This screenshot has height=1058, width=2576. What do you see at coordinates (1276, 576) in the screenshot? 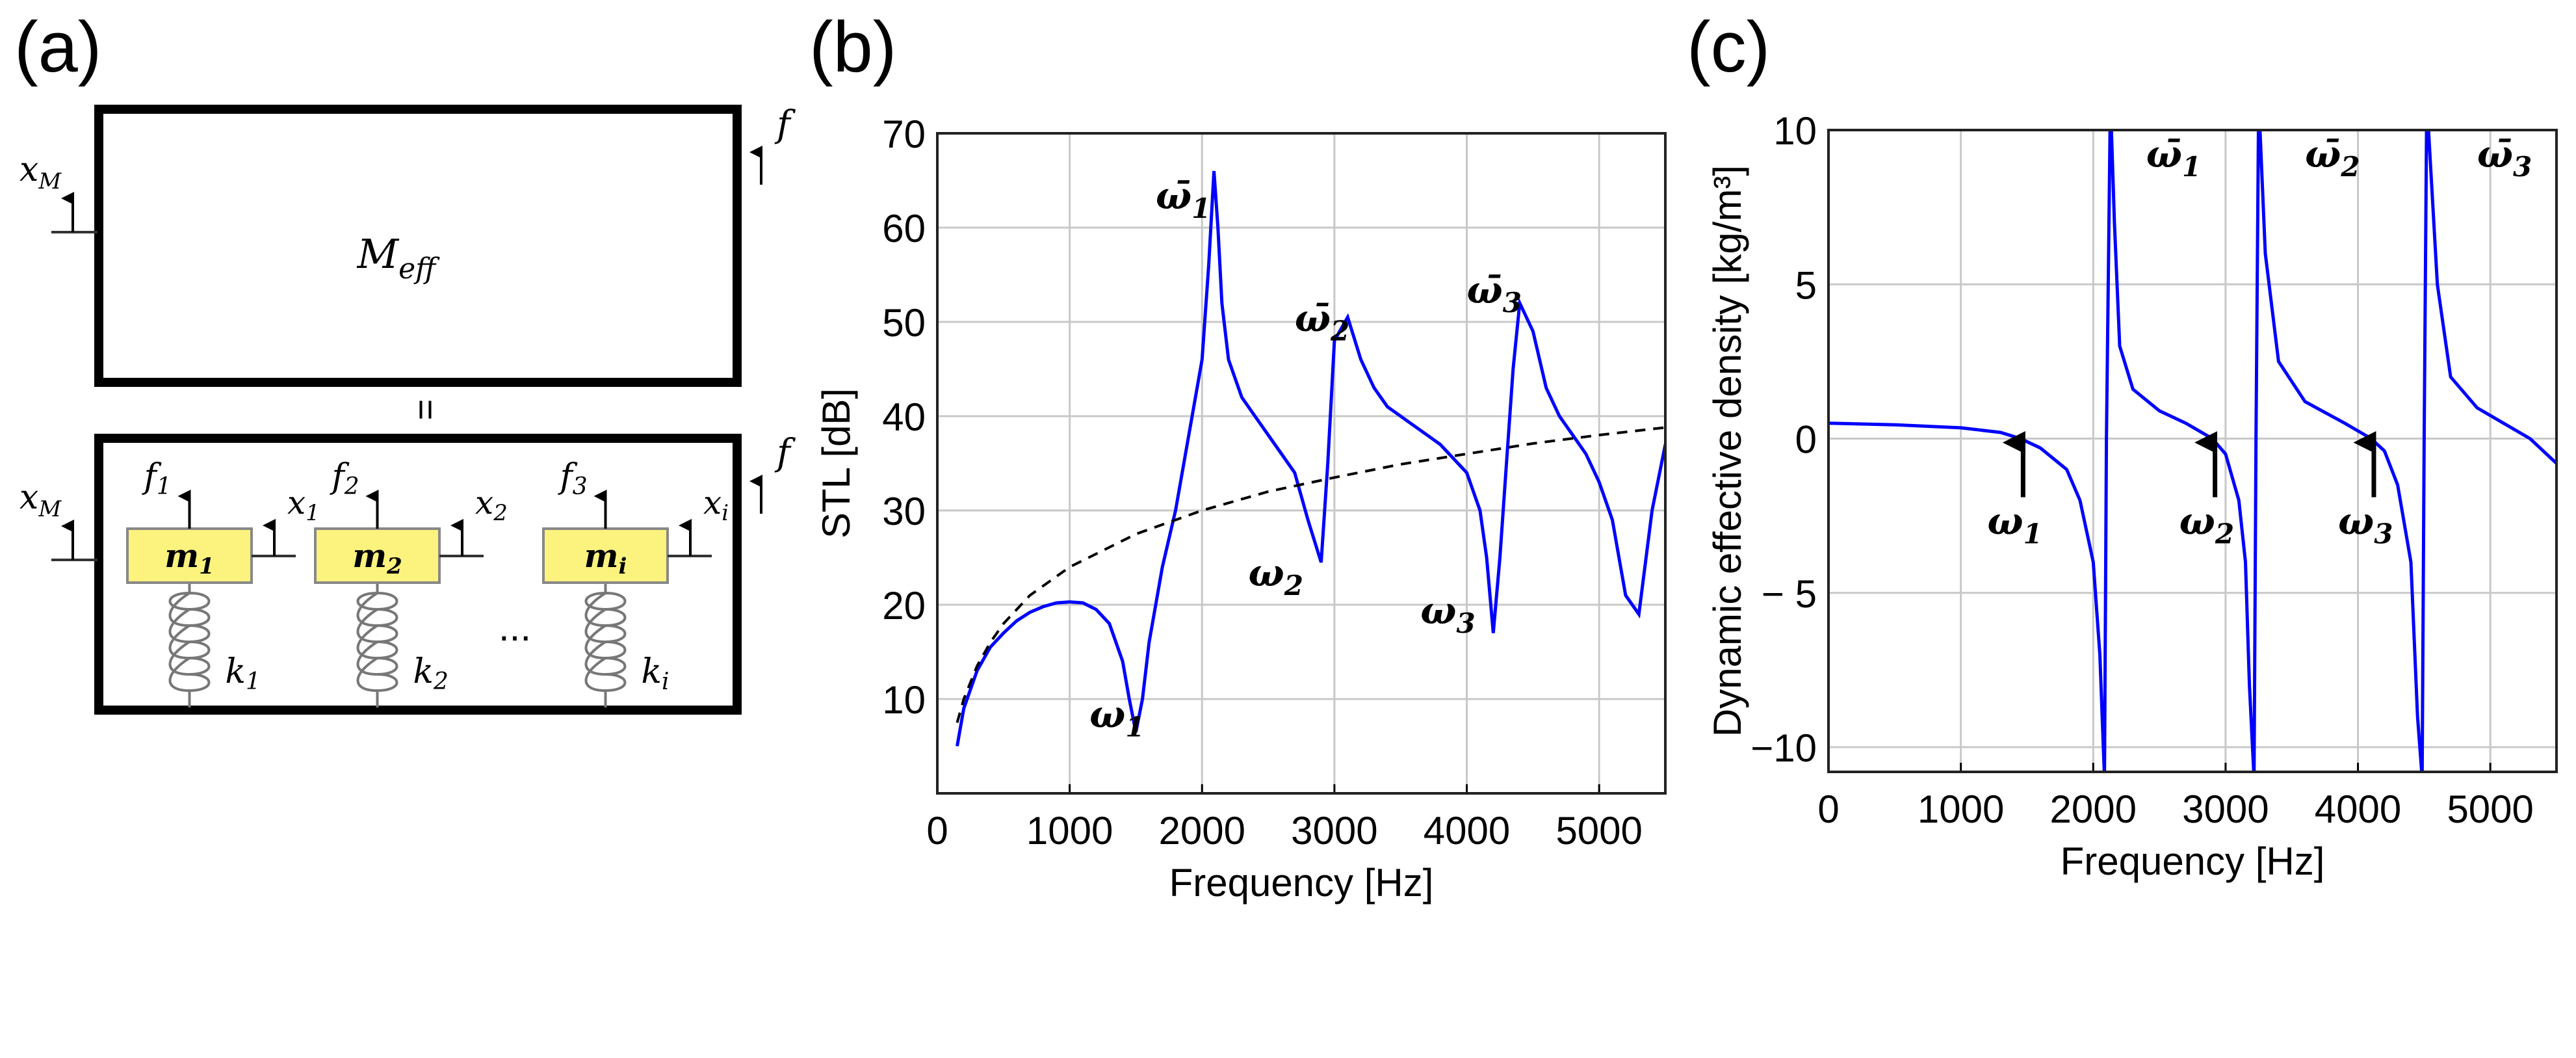
I see `annotation-label: ω2` at bounding box center [1276, 576].